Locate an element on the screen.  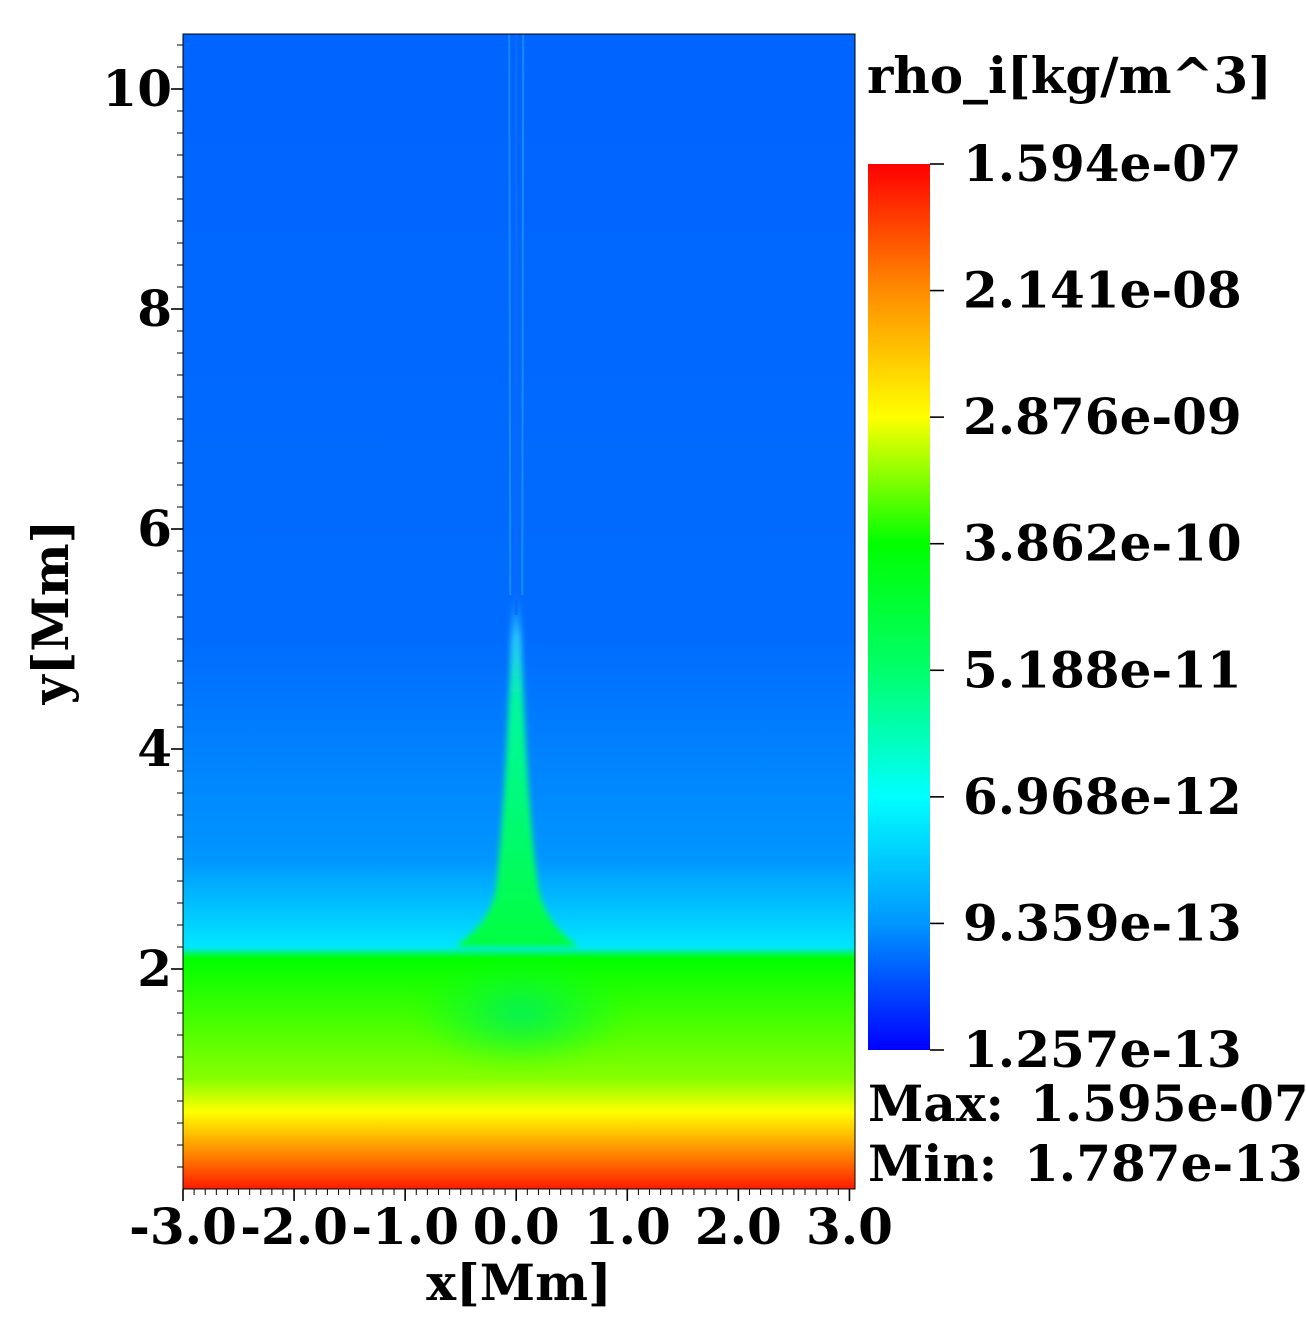
x-tick-label: 3.0 is located at coordinates (849, 1226).